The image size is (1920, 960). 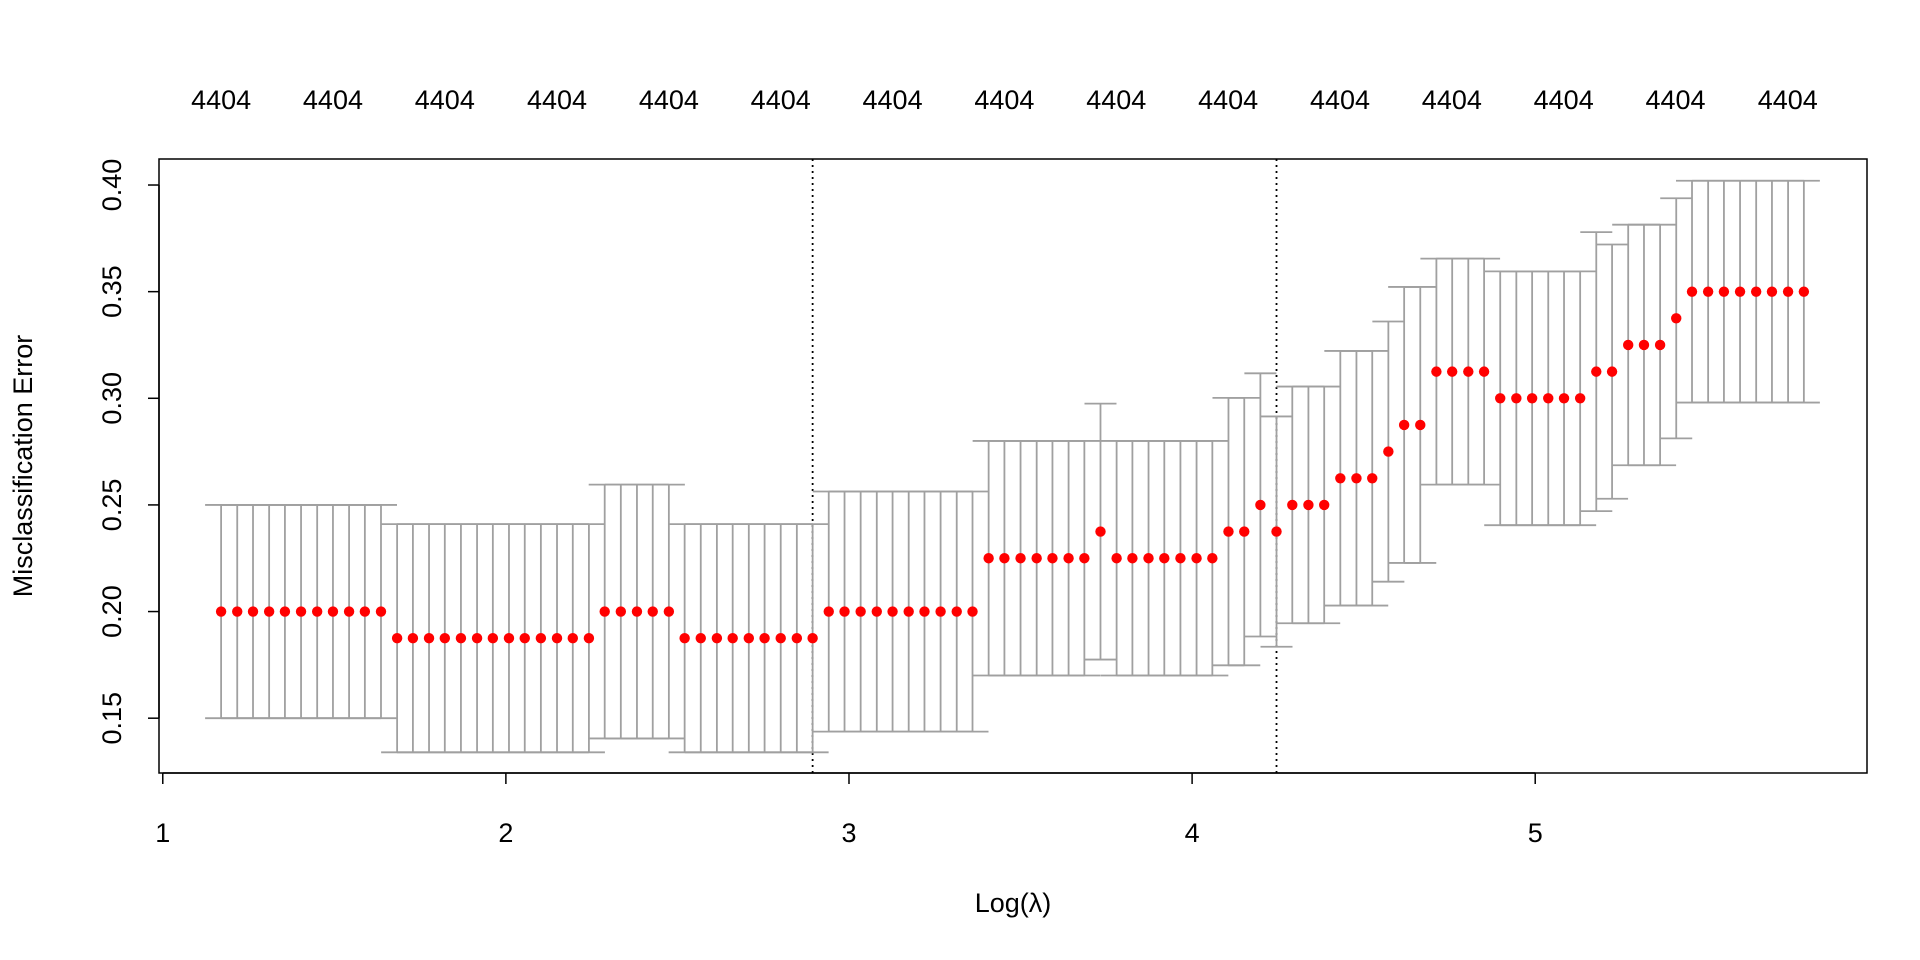 What do you see at coordinates (1535, 833) in the screenshot?
I see `x-tick-label: 5` at bounding box center [1535, 833].